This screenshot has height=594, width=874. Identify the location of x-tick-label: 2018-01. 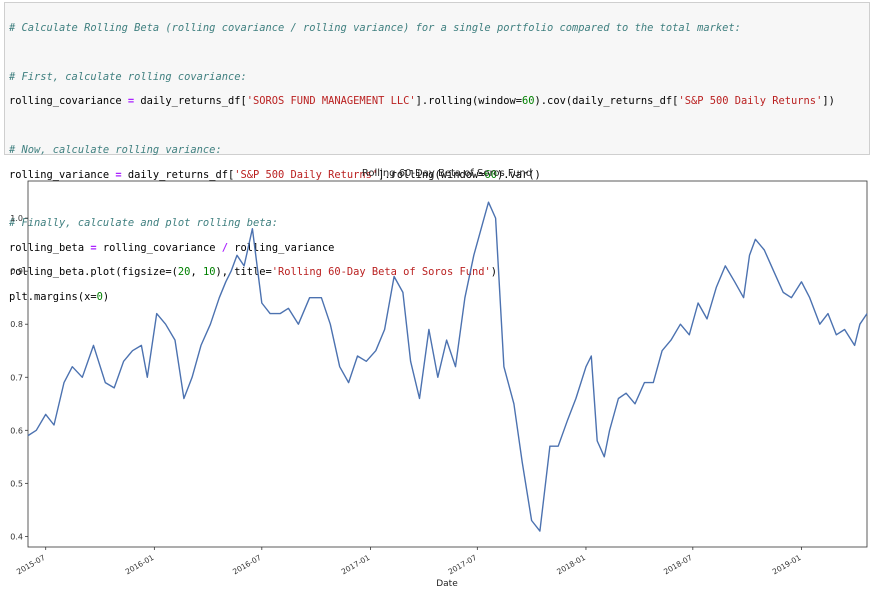
(571, 565).